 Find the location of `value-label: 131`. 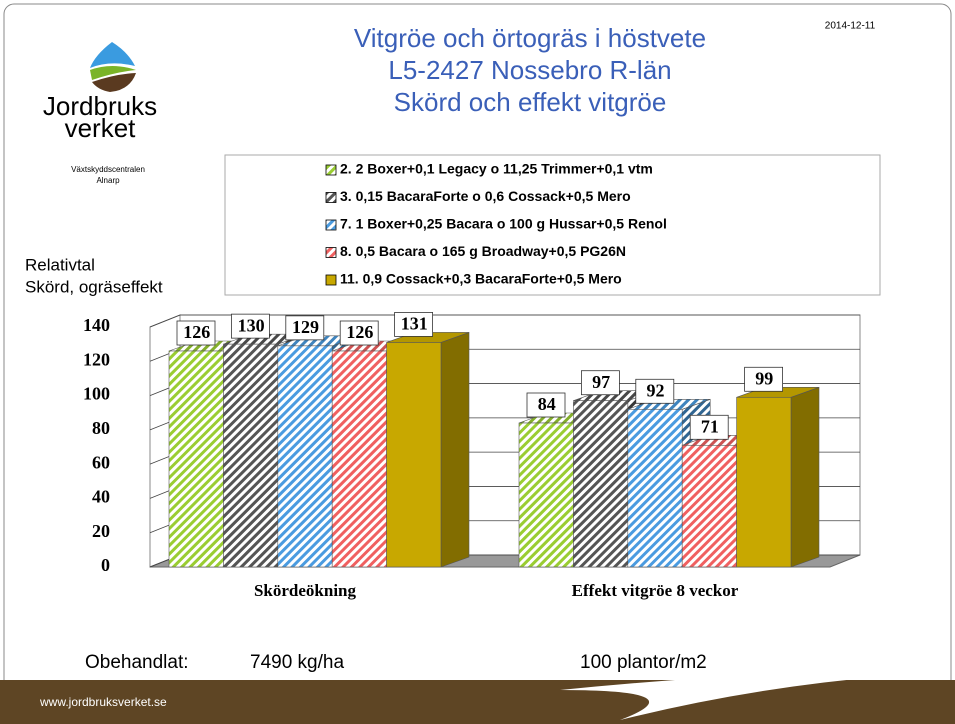

value-label: 131 is located at coordinates (414, 324).